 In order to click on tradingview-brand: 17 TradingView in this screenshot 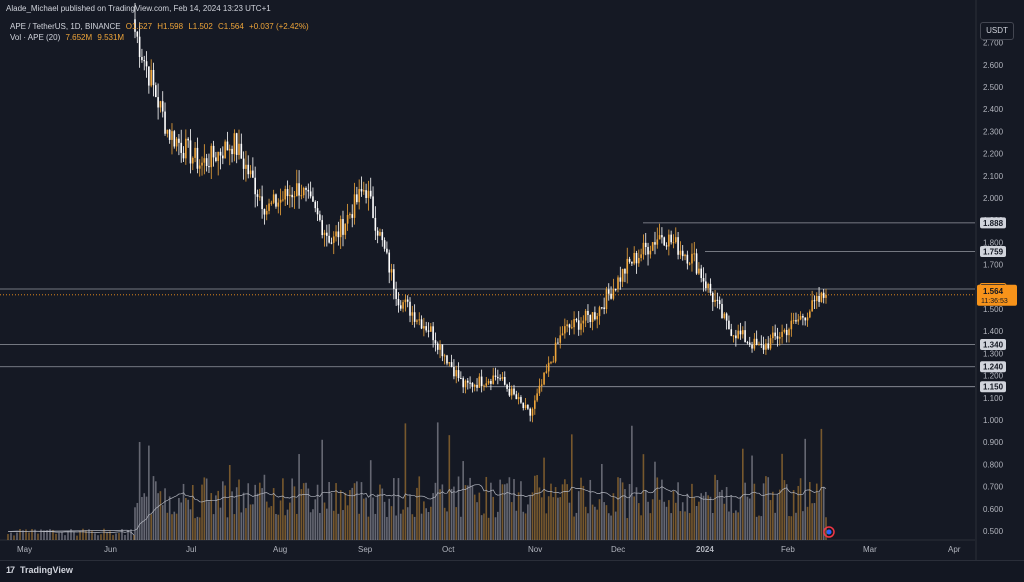, I will do `click(39, 570)`.